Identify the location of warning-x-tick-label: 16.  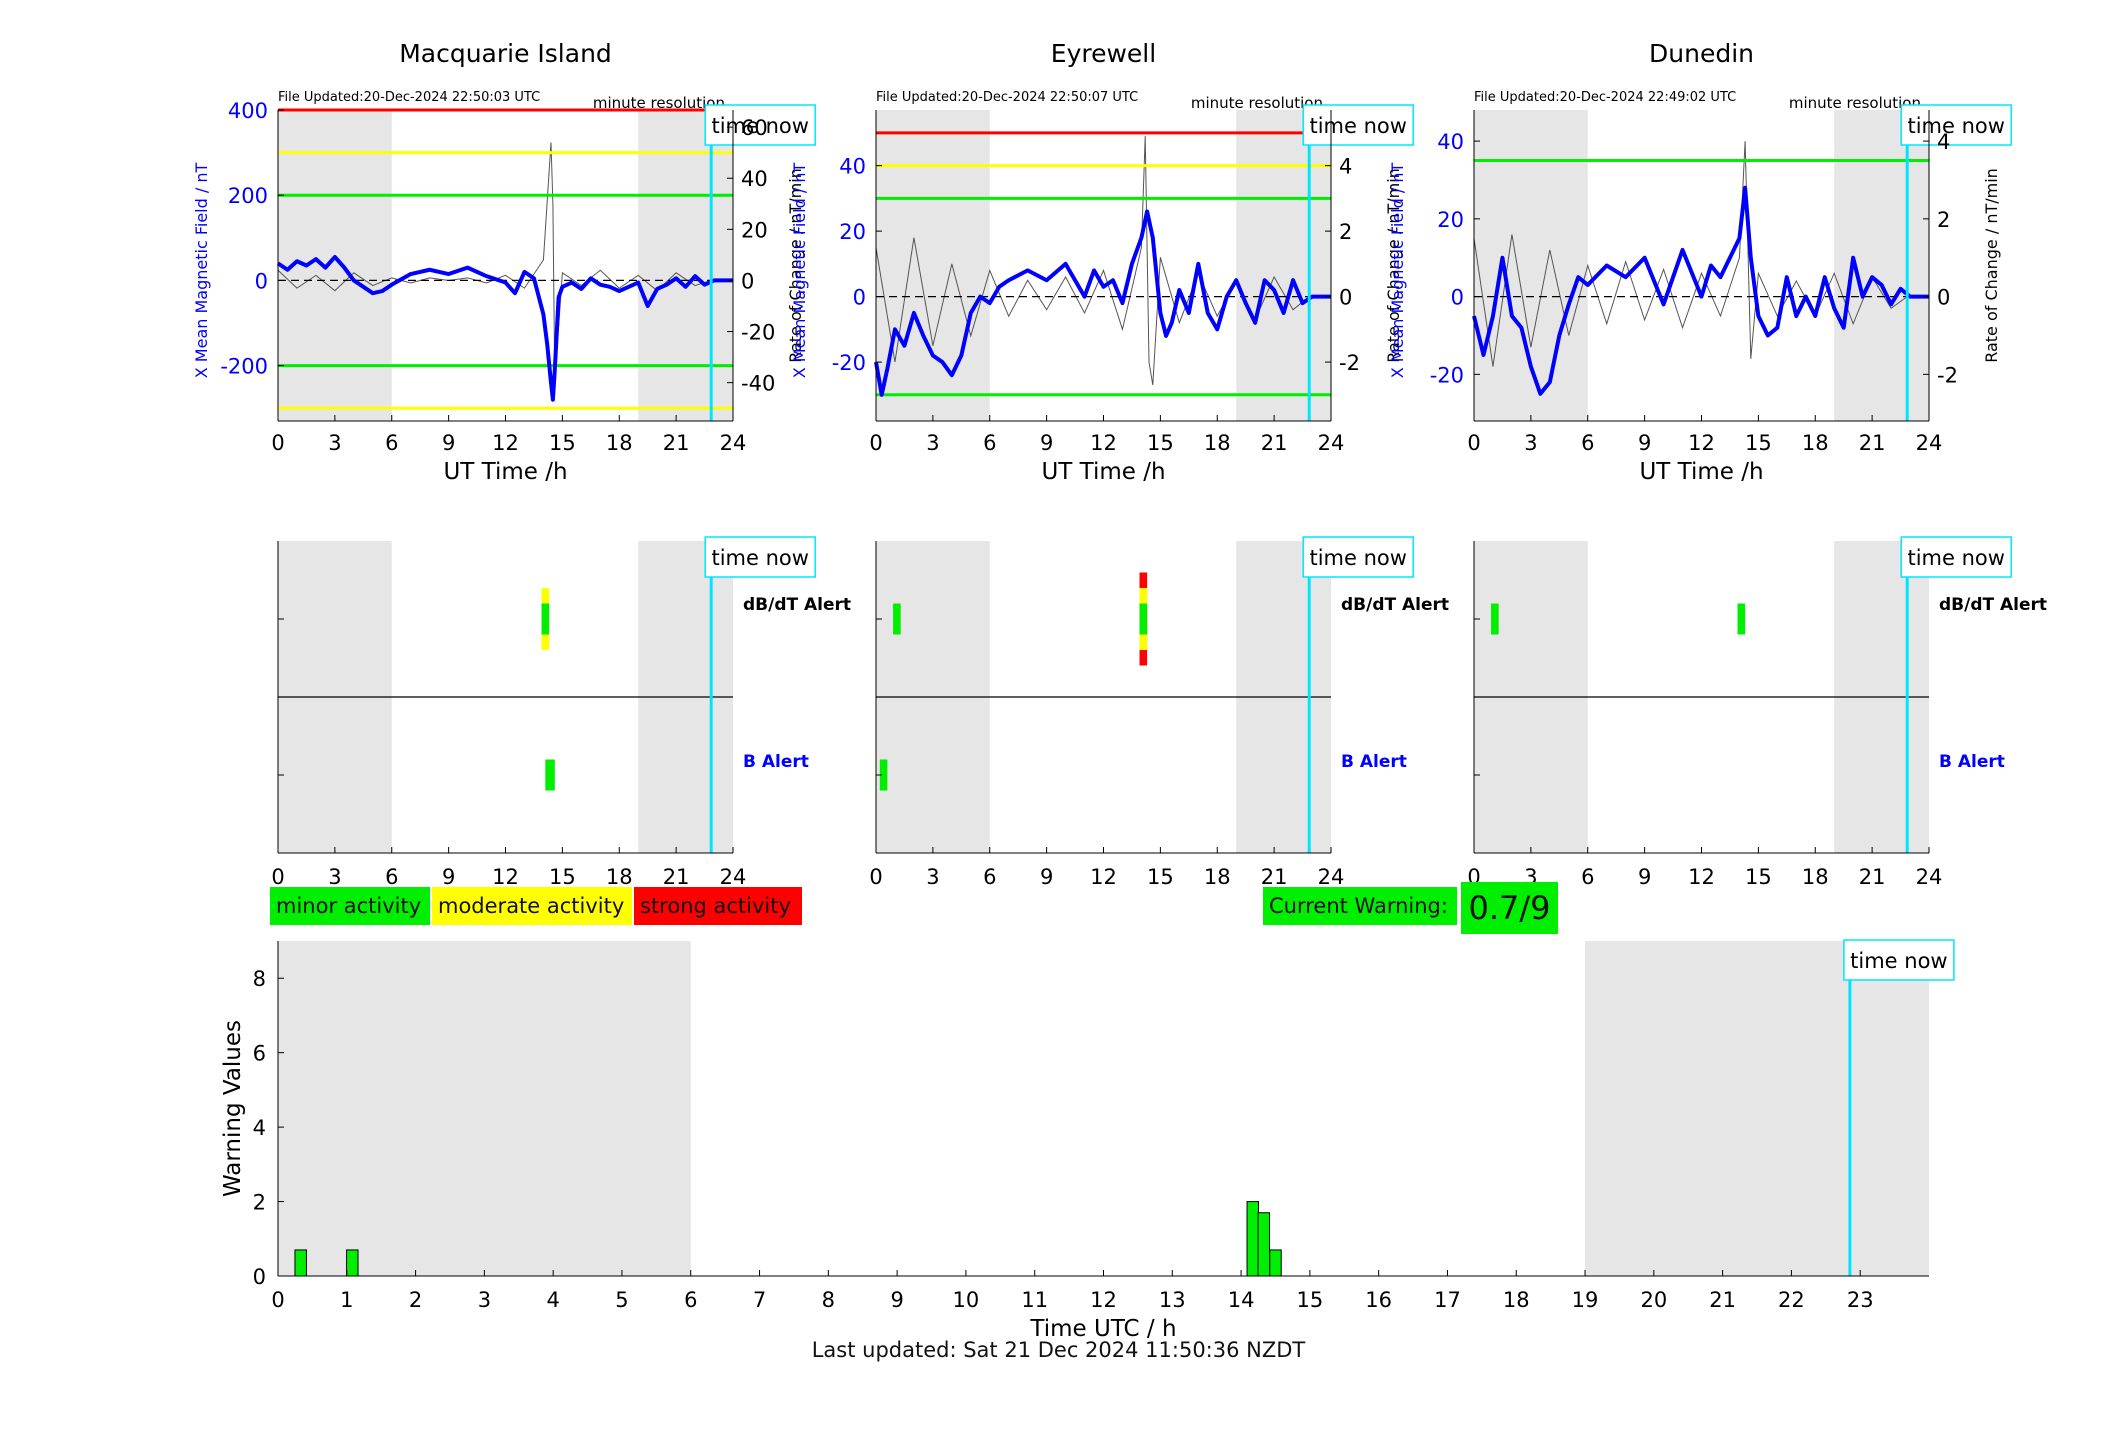
(1378, 1300).